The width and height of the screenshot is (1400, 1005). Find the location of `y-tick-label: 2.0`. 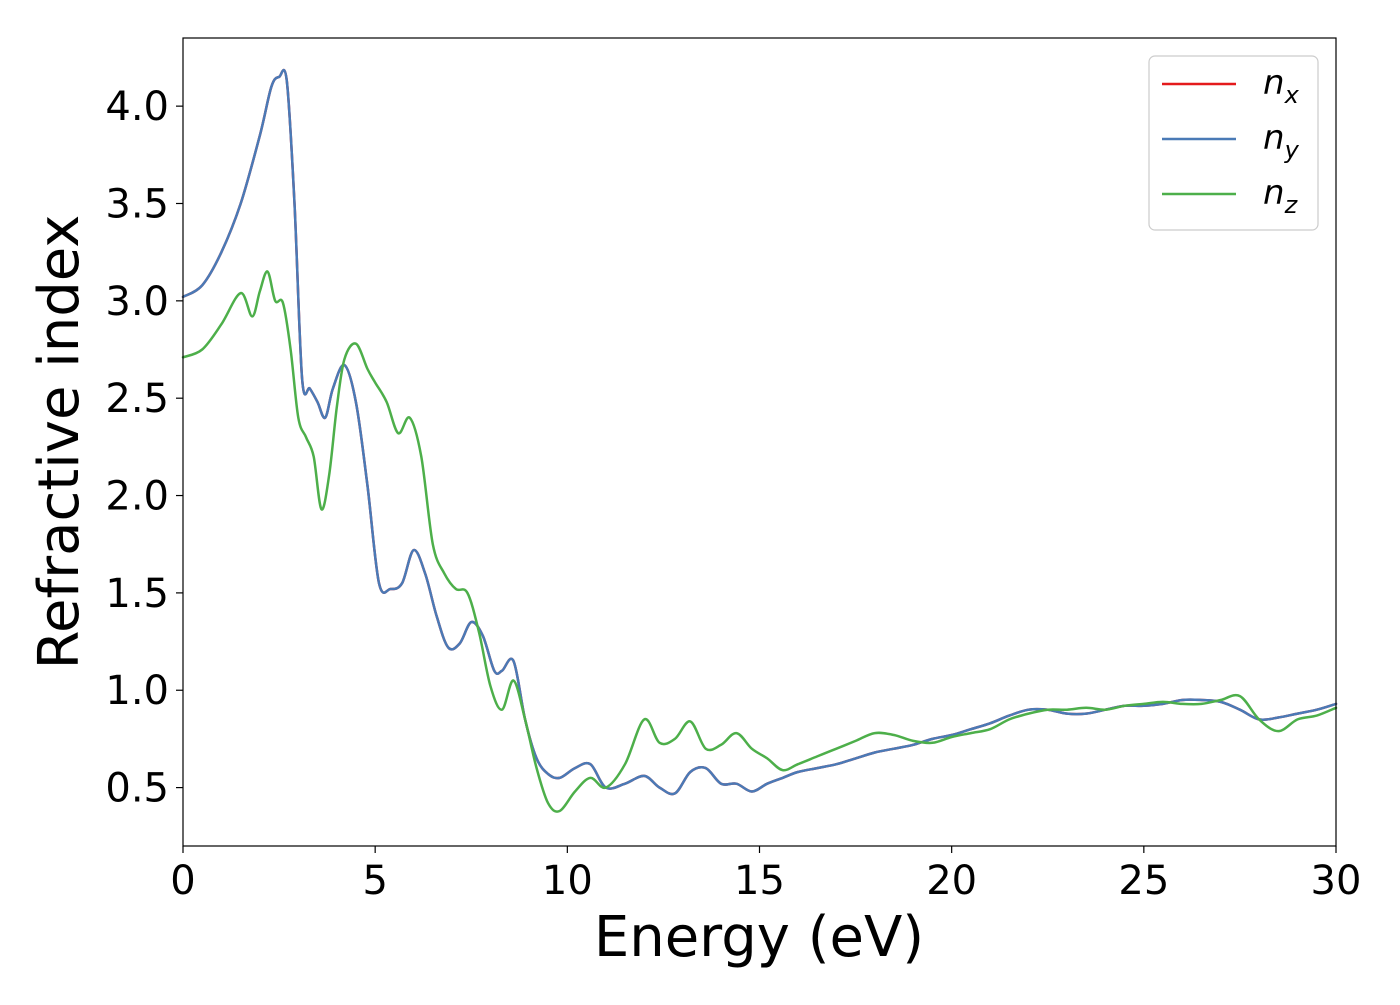

y-tick-label: 2.0 is located at coordinates (137, 497).